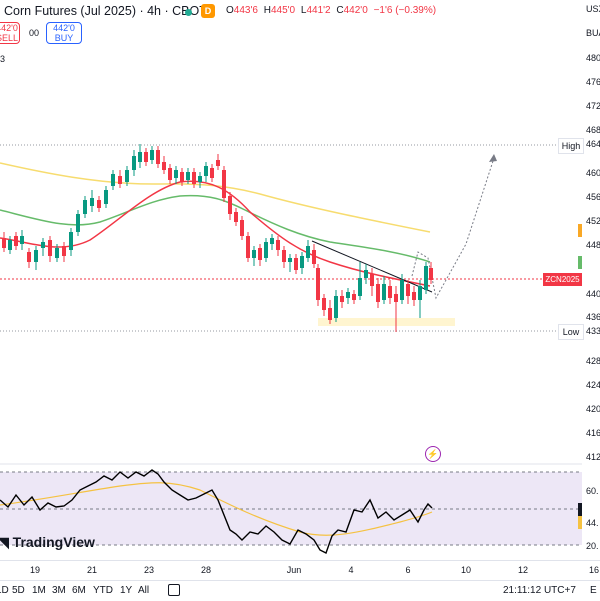 The height and width of the screenshot is (601, 600). Describe the element at coordinates (386, 322) in the screenshot. I see `support-zone` at that location.